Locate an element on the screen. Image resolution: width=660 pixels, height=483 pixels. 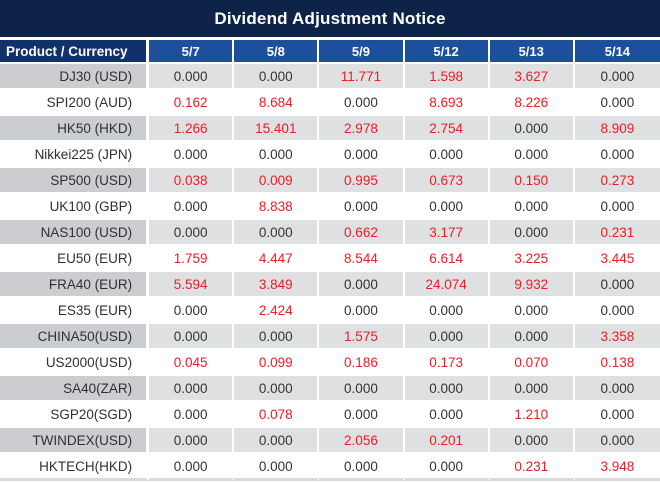
product-cell: CHINA50(USD) is located at coordinates (75, 337).